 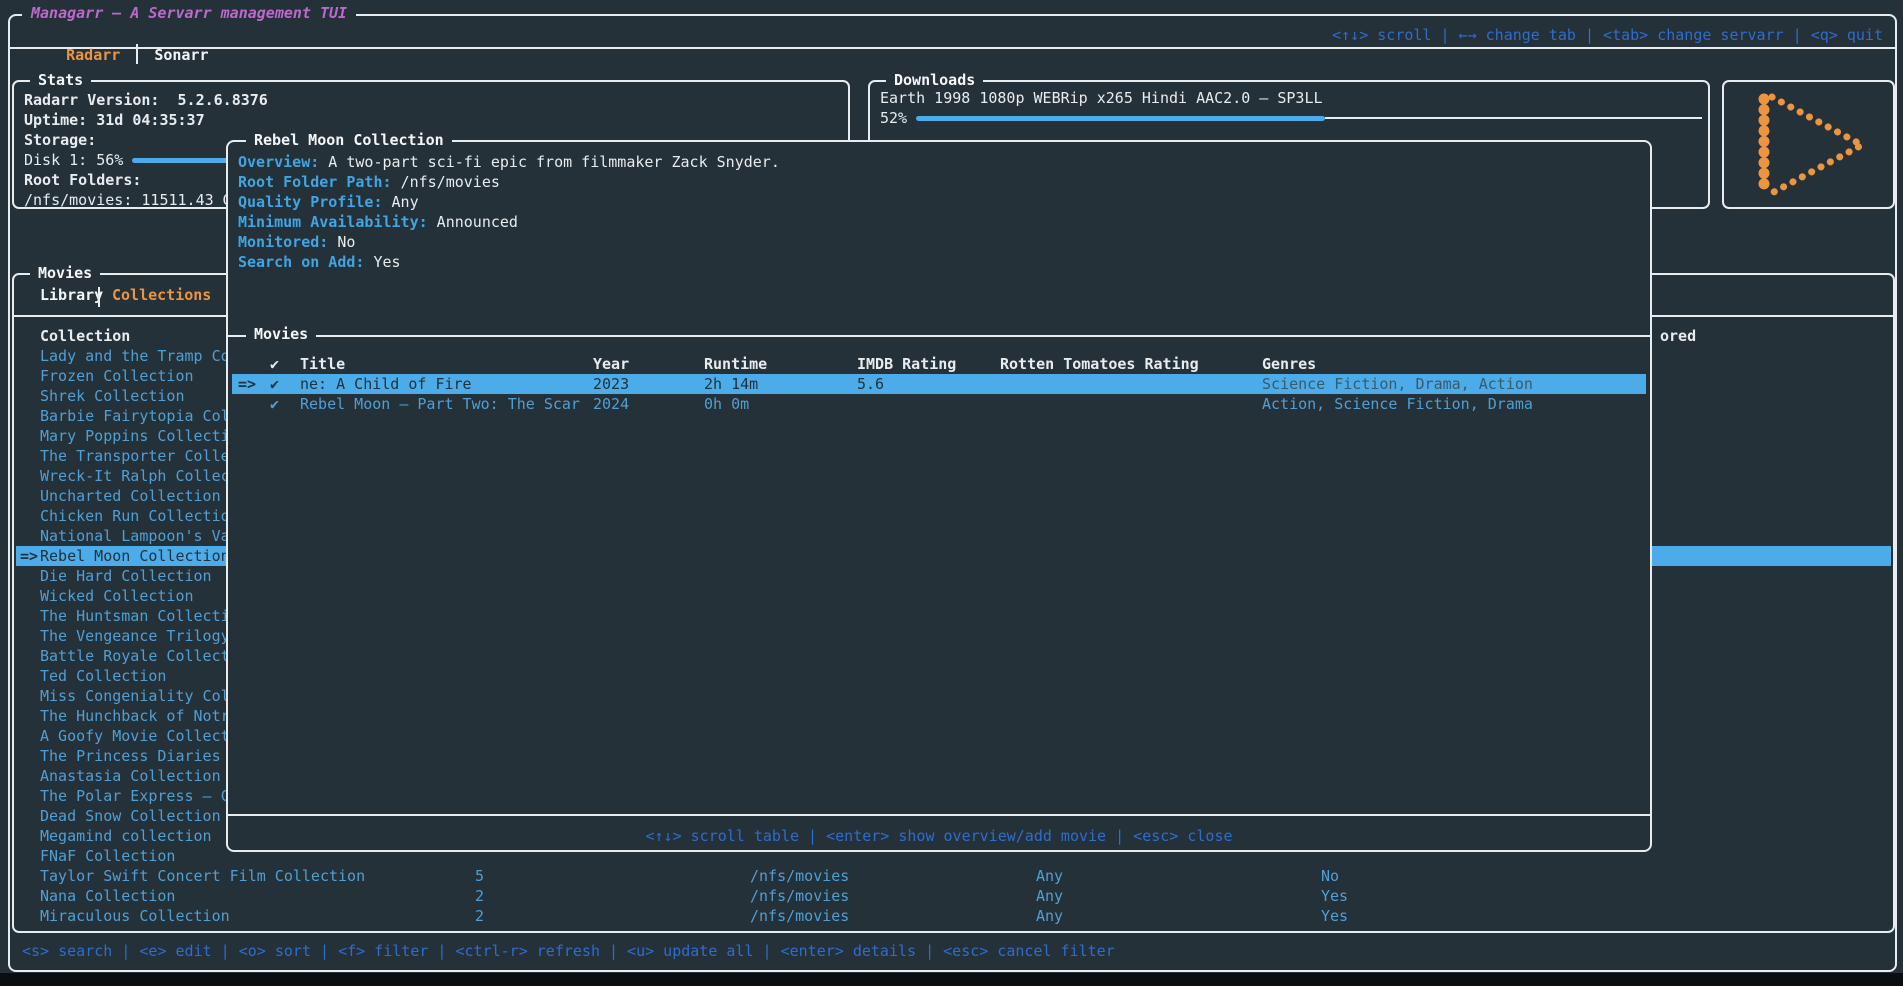 What do you see at coordinates (281, 334) in the screenshot?
I see `modal-movies-table-title: Movies` at bounding box center [281, 334].